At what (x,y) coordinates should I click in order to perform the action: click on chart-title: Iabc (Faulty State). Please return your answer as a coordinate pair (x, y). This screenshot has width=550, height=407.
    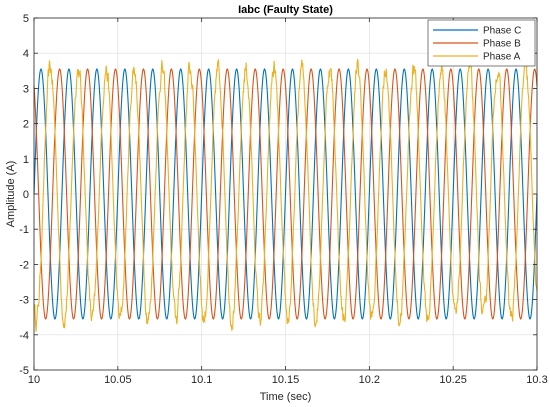
    Looking at the image, I should click on (285, 10).